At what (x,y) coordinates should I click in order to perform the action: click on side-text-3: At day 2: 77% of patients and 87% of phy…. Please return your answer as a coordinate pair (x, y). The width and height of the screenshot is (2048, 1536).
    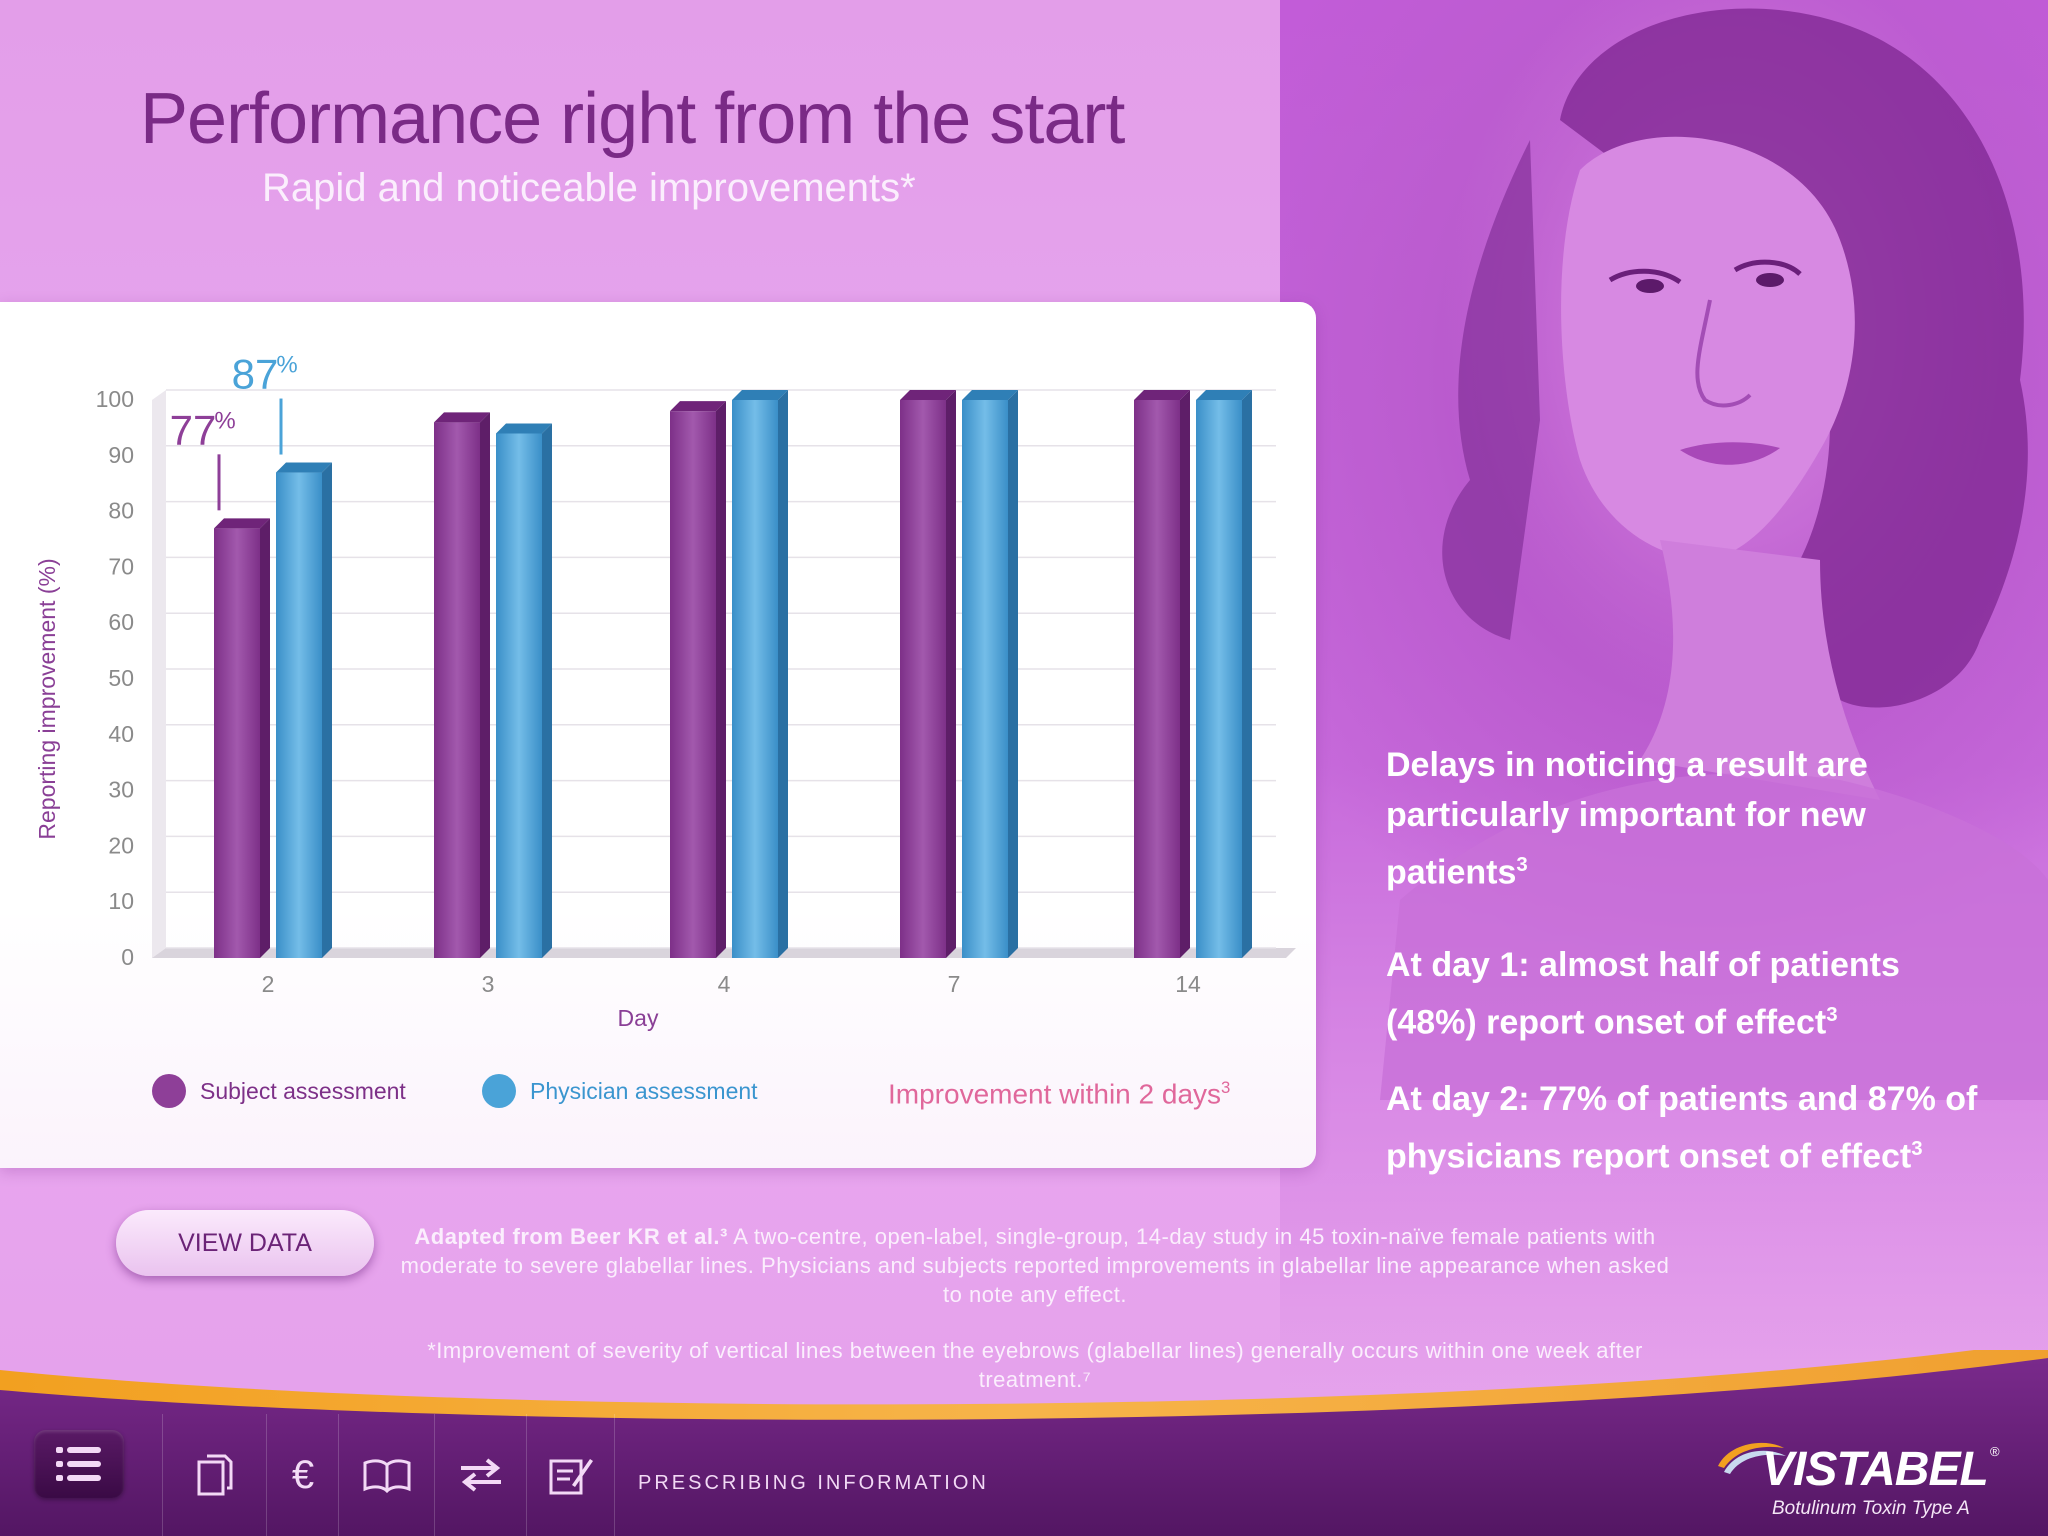
    Looking at the image, I should click on (1696, 1127).